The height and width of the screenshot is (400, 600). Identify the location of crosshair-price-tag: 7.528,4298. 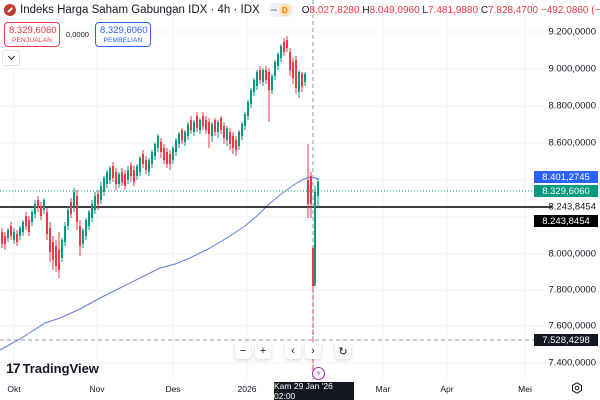
(566, 340).